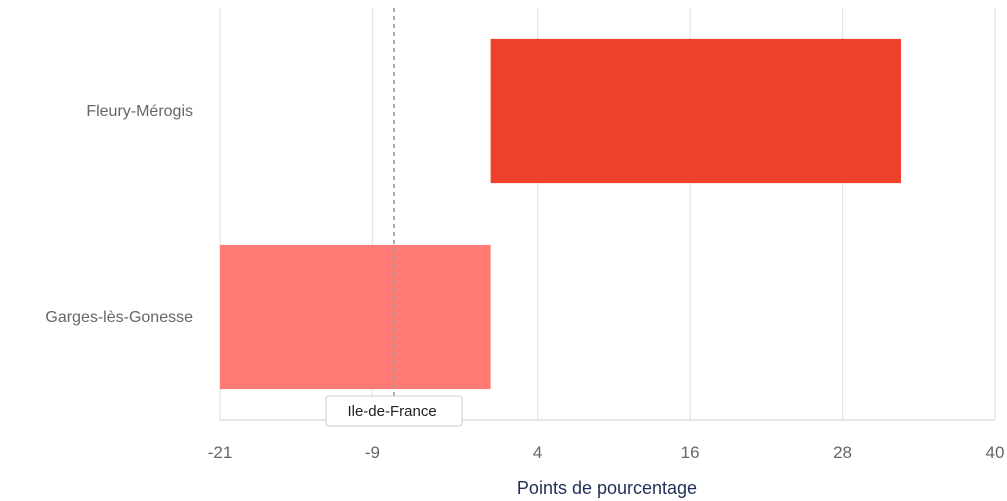  I want to click on x-tick-label: 28, so click(842, 452).